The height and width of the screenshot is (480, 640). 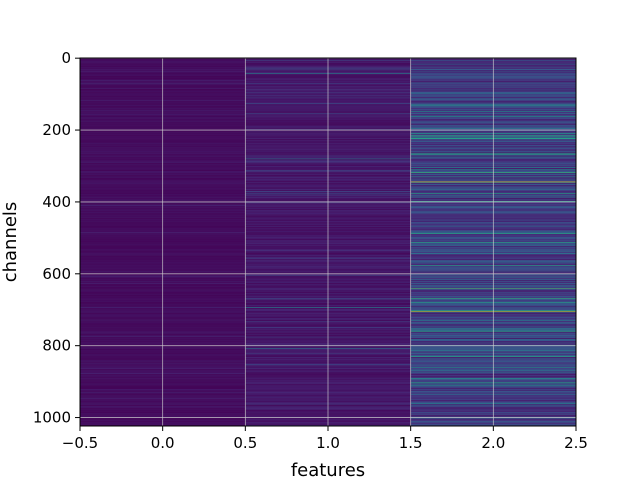 I want to click on x-tick-label: 0.5, so click(x=245, y=443).